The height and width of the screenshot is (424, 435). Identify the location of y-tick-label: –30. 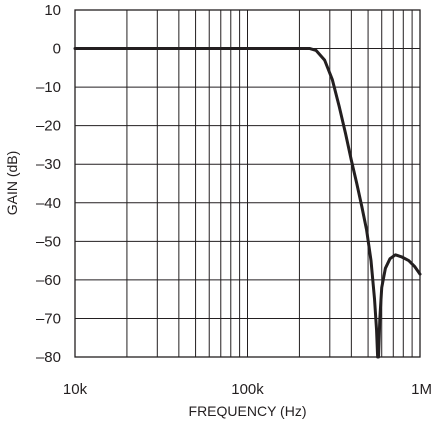
(48, 164).